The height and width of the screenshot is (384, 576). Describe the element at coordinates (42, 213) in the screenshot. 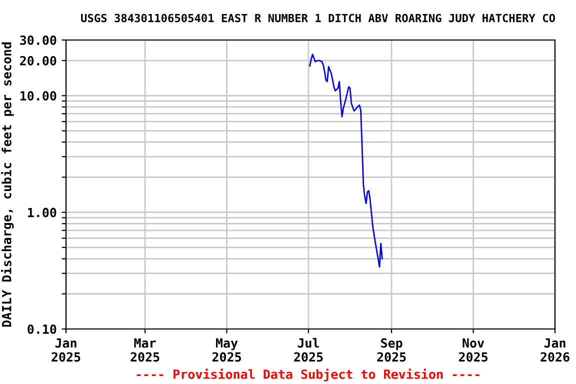

I see `y-tick-label: 1.00` at that location.